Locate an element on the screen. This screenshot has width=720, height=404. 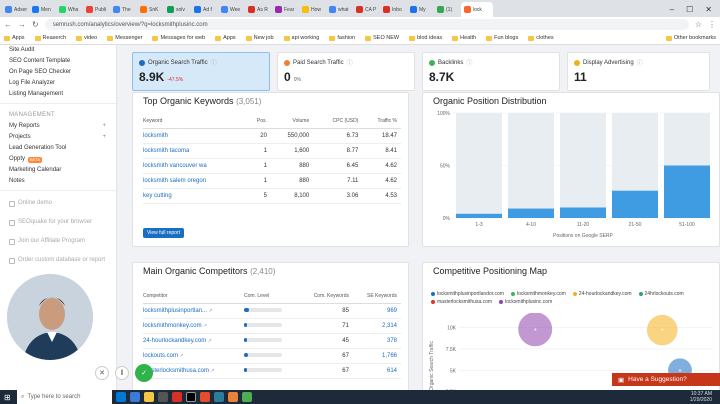
browser-tab: Adsen is located at coordinates (14, 9).